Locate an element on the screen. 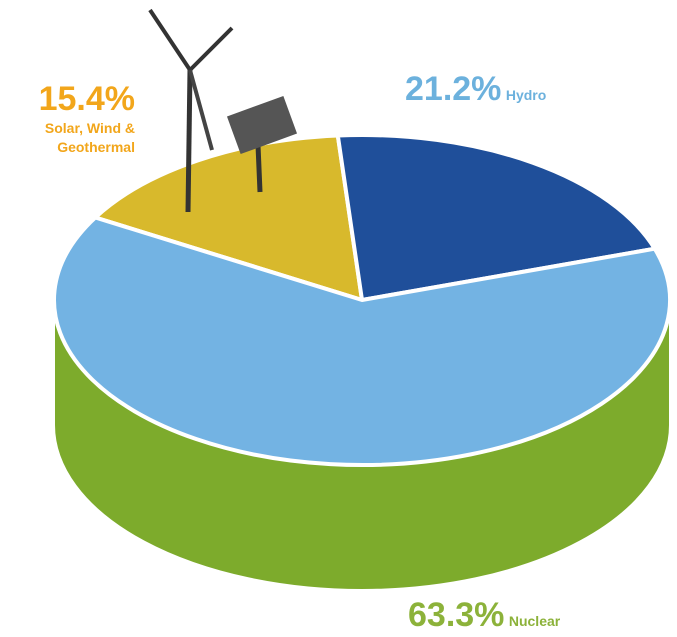 This screenshot has height=637, width=677. nuclear-label: 63.3% Nuclear is located at coordinates (484, 615).